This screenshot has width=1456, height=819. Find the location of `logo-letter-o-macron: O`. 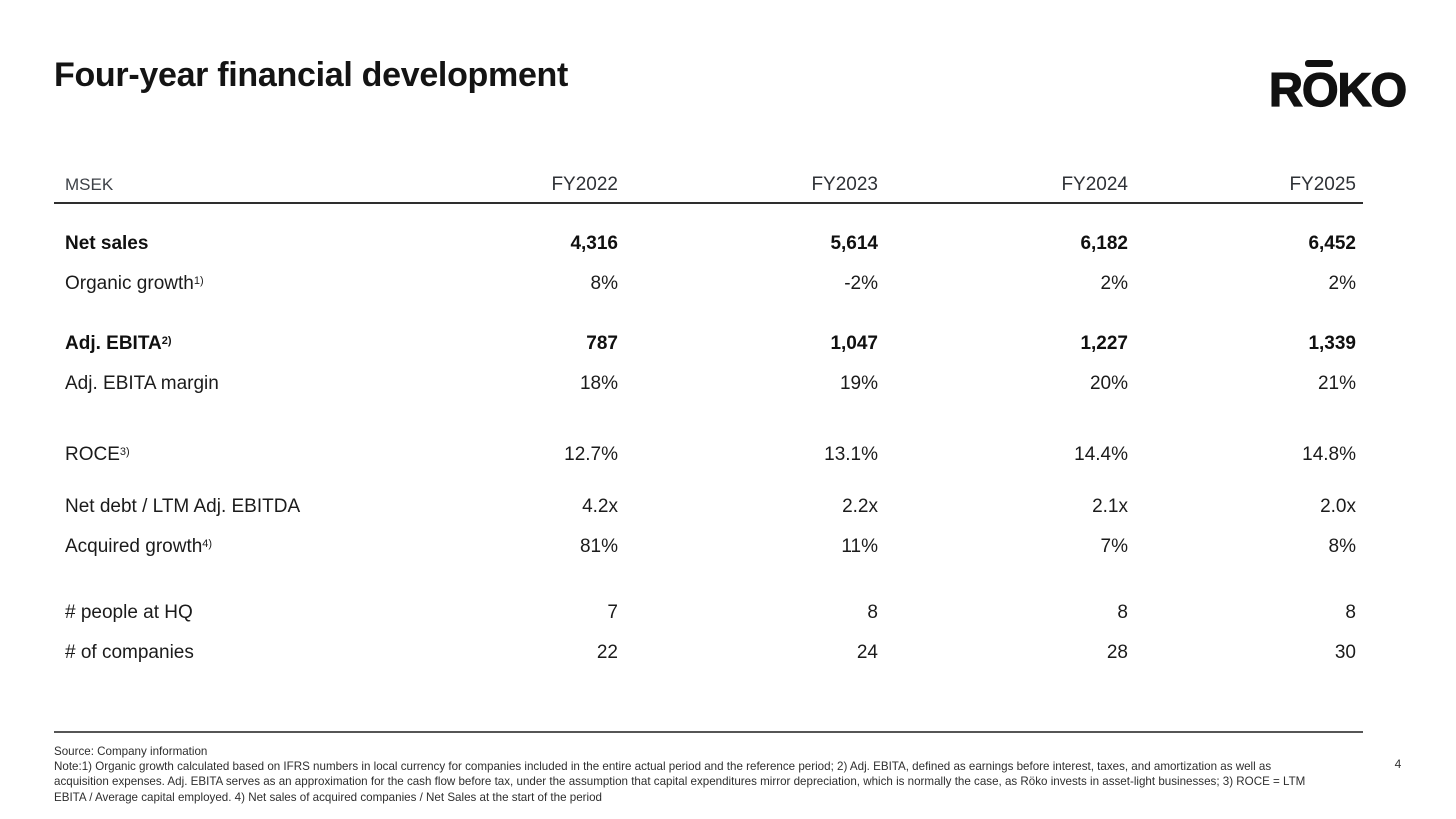

logo-letter-o-macron: O is located at coordinates (1320, 88).